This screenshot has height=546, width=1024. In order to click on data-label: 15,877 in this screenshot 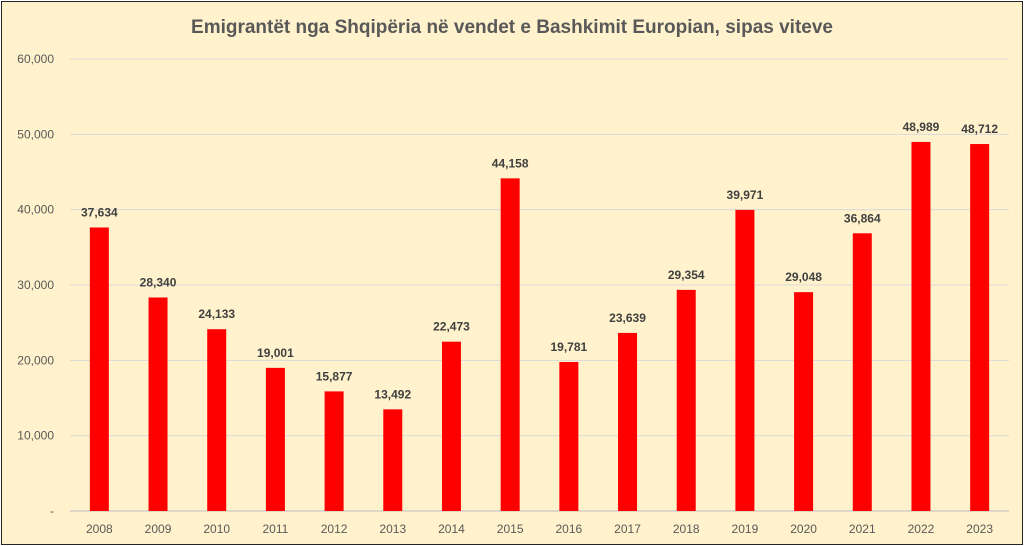, I will do `click(334, 376)`.